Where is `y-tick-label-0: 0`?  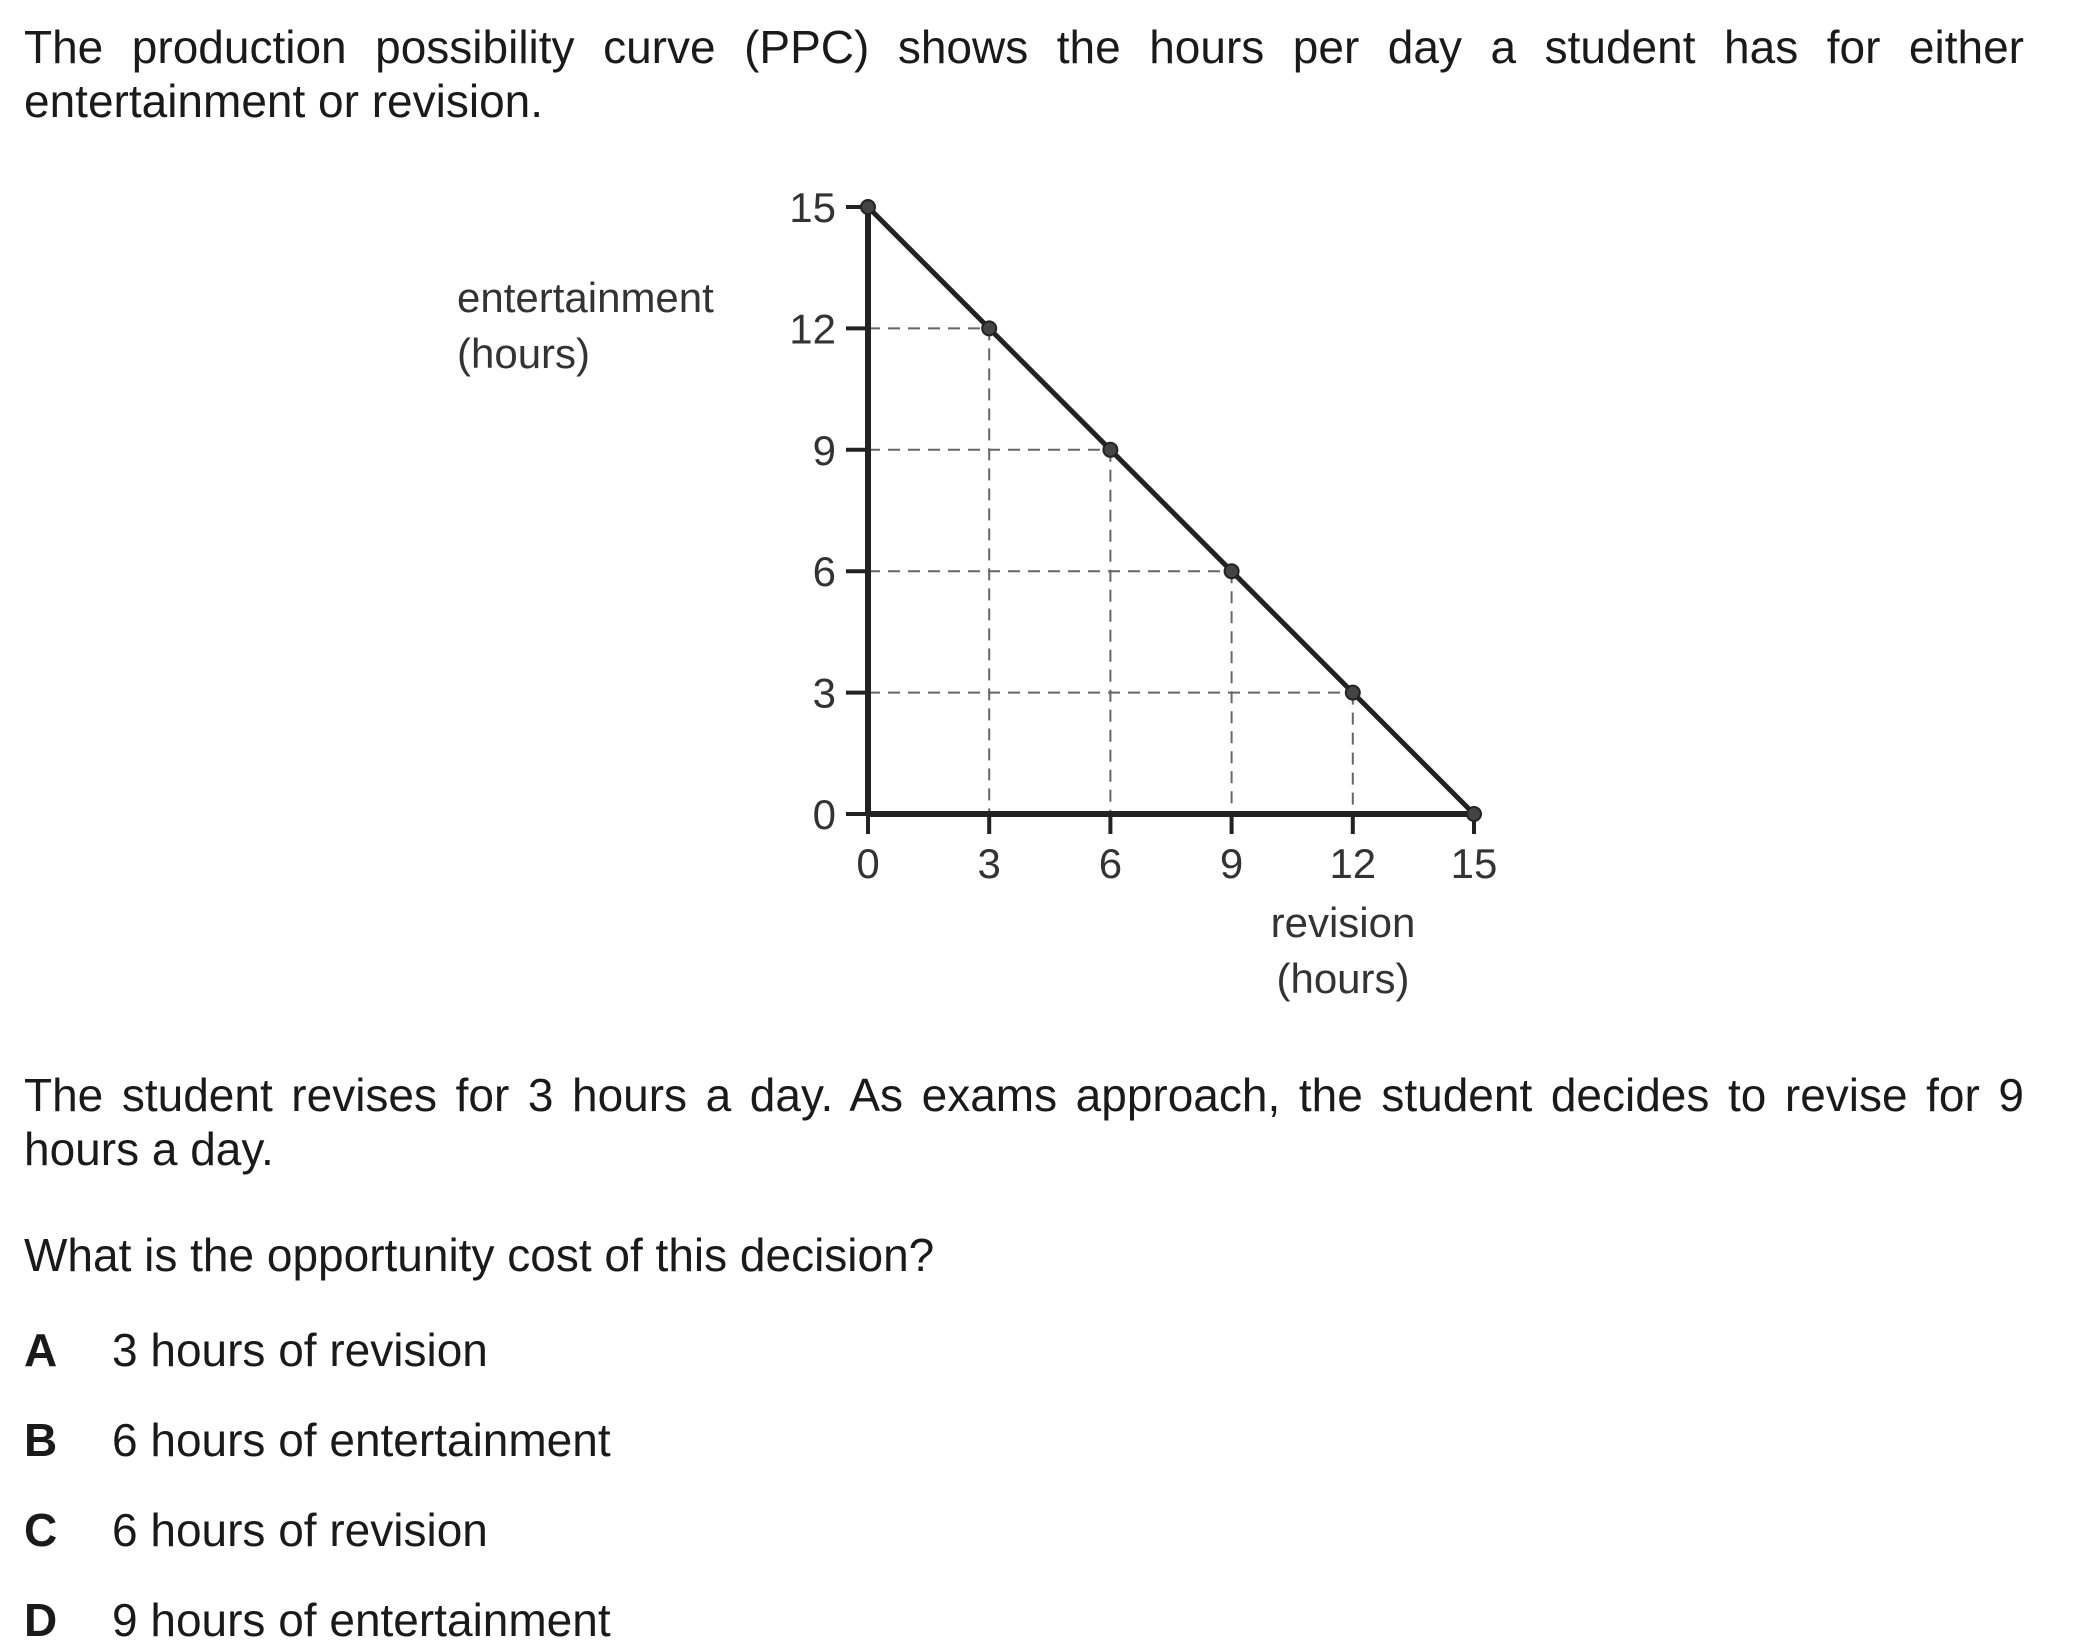 y-tick-label-0: 0 is located at coordinates (824, 814).